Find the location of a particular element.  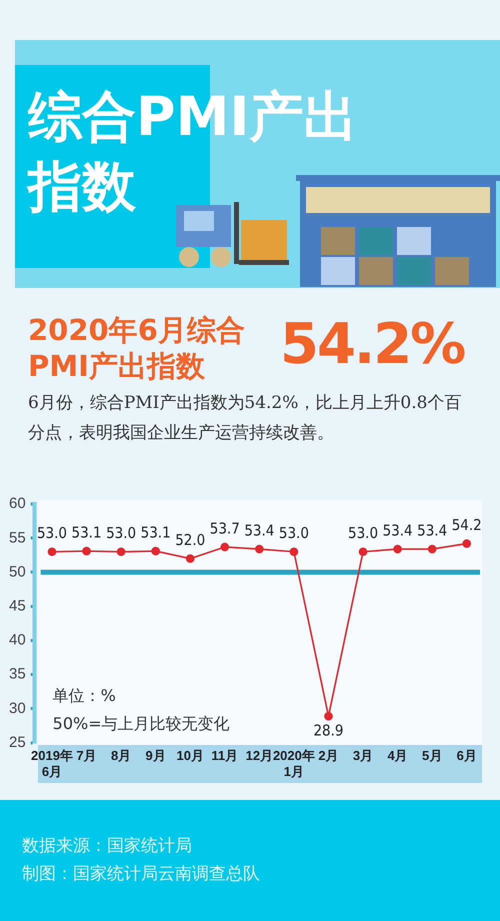

data-label: 54.2 is located at coordinates (467, 525).